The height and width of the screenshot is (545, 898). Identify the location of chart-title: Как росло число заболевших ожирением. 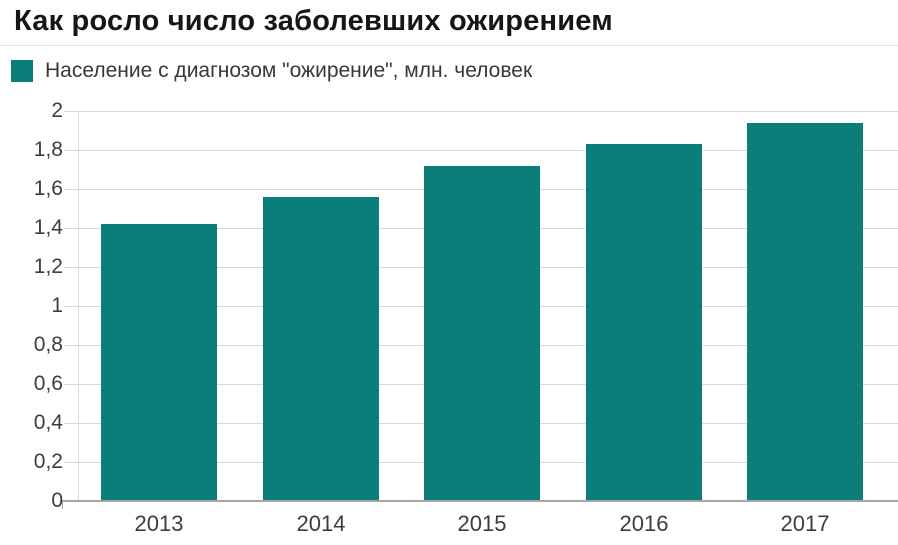
(313, 21).